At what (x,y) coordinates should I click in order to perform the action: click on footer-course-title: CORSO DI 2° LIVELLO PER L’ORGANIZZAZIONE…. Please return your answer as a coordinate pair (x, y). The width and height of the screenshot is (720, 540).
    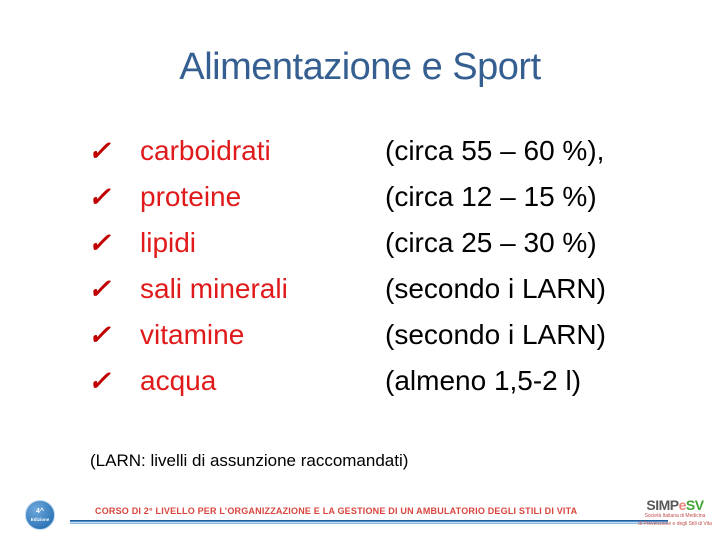
    Looking at the image, I should click on (336, 511).